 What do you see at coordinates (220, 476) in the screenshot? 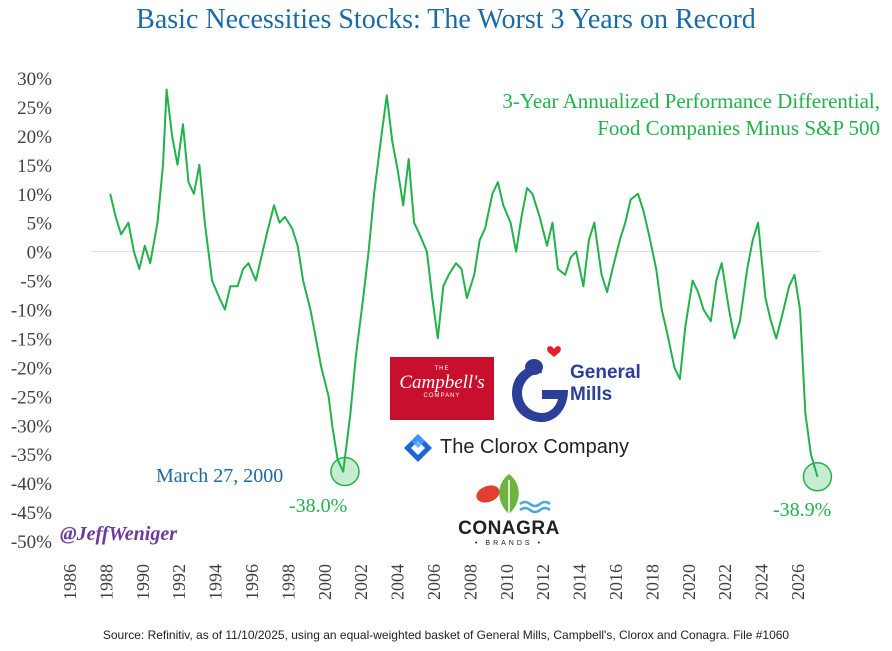
I see `annotation-trough-date: March 27, 2000` at bounding box center [220, 476].